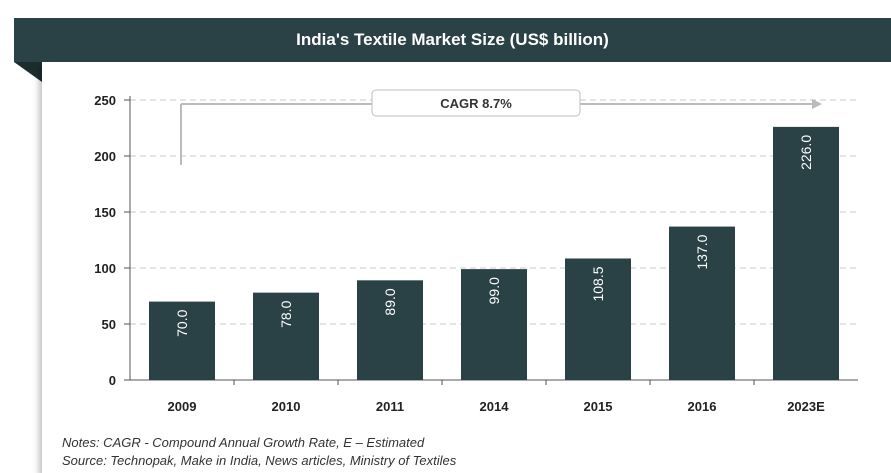  What do you see at coordinates (105, 212) in the screenshot?
I see `y-tick-label: 150` at bounding box center [105, 212].